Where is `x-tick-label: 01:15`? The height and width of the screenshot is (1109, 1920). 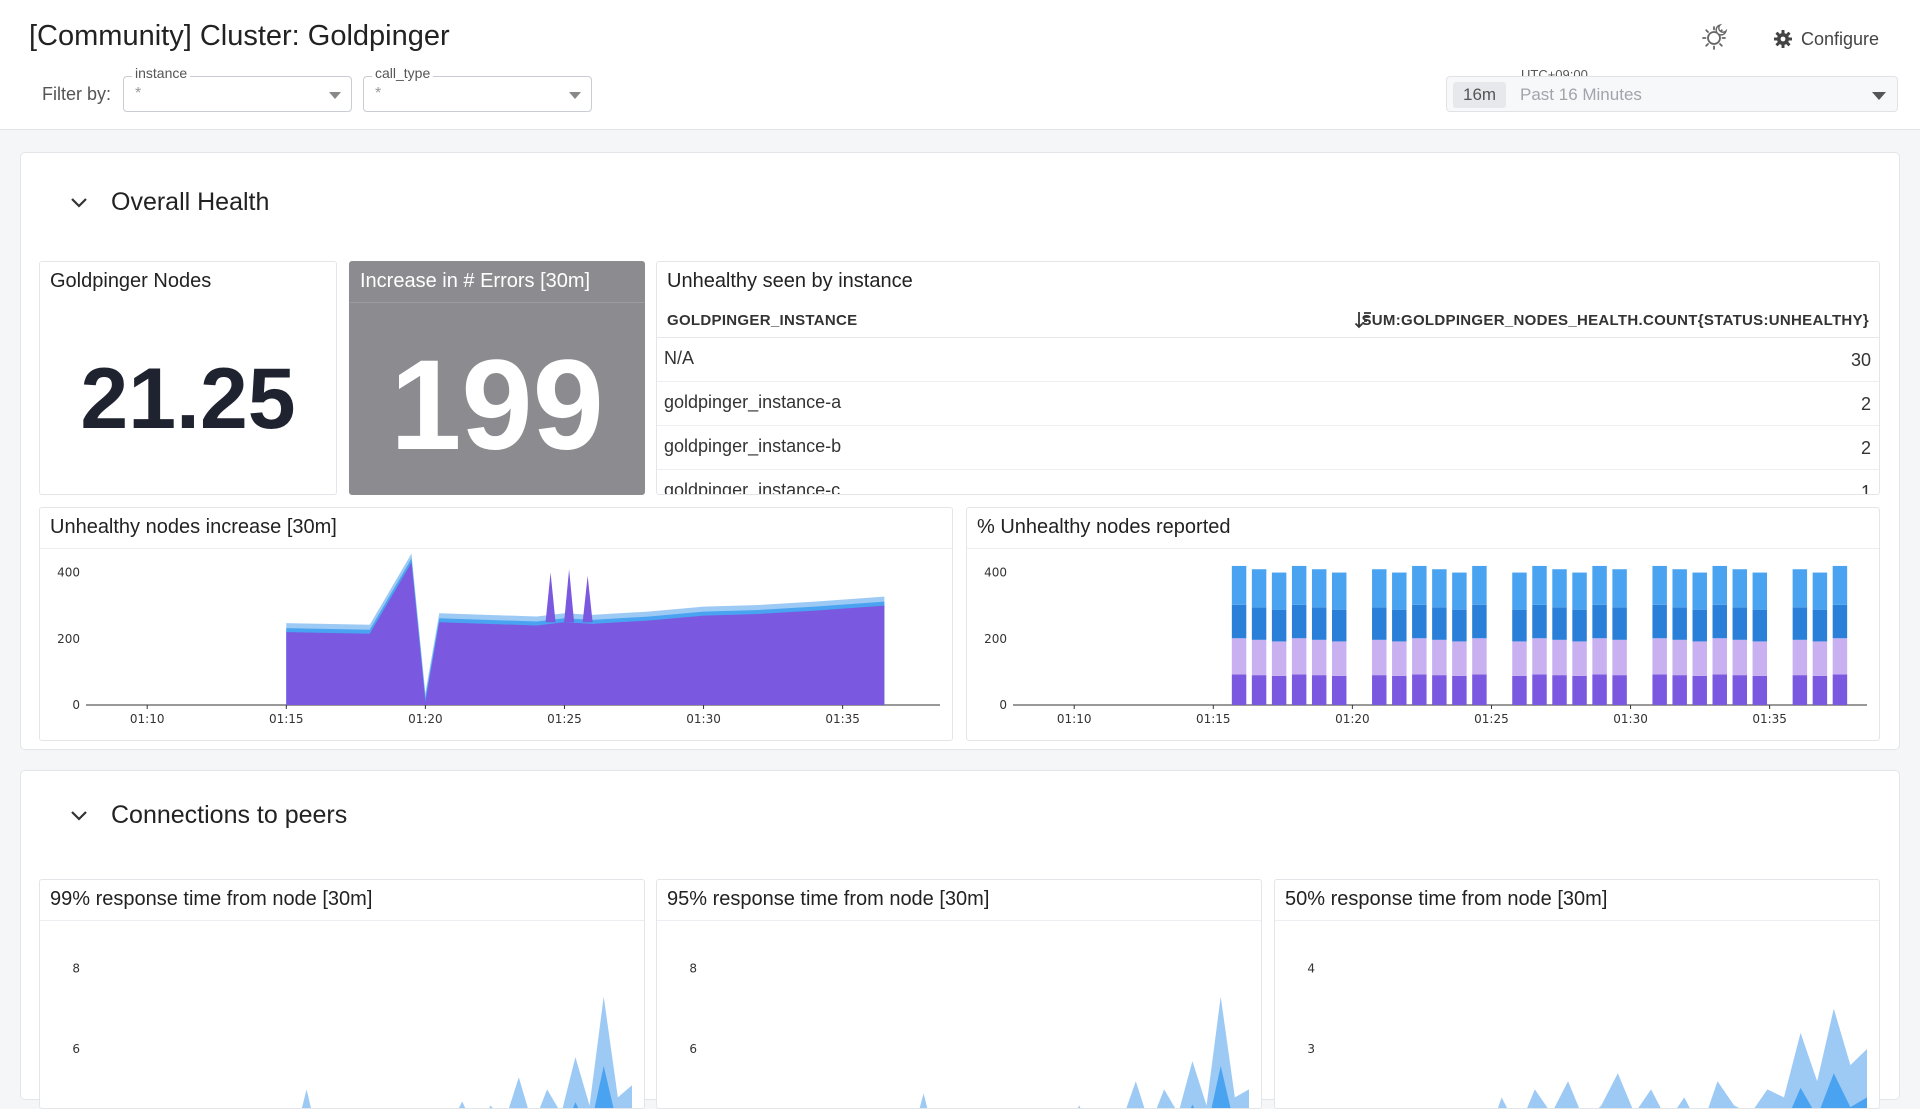 x-tick-label: 01:15 is located at coordinates (286, 719).